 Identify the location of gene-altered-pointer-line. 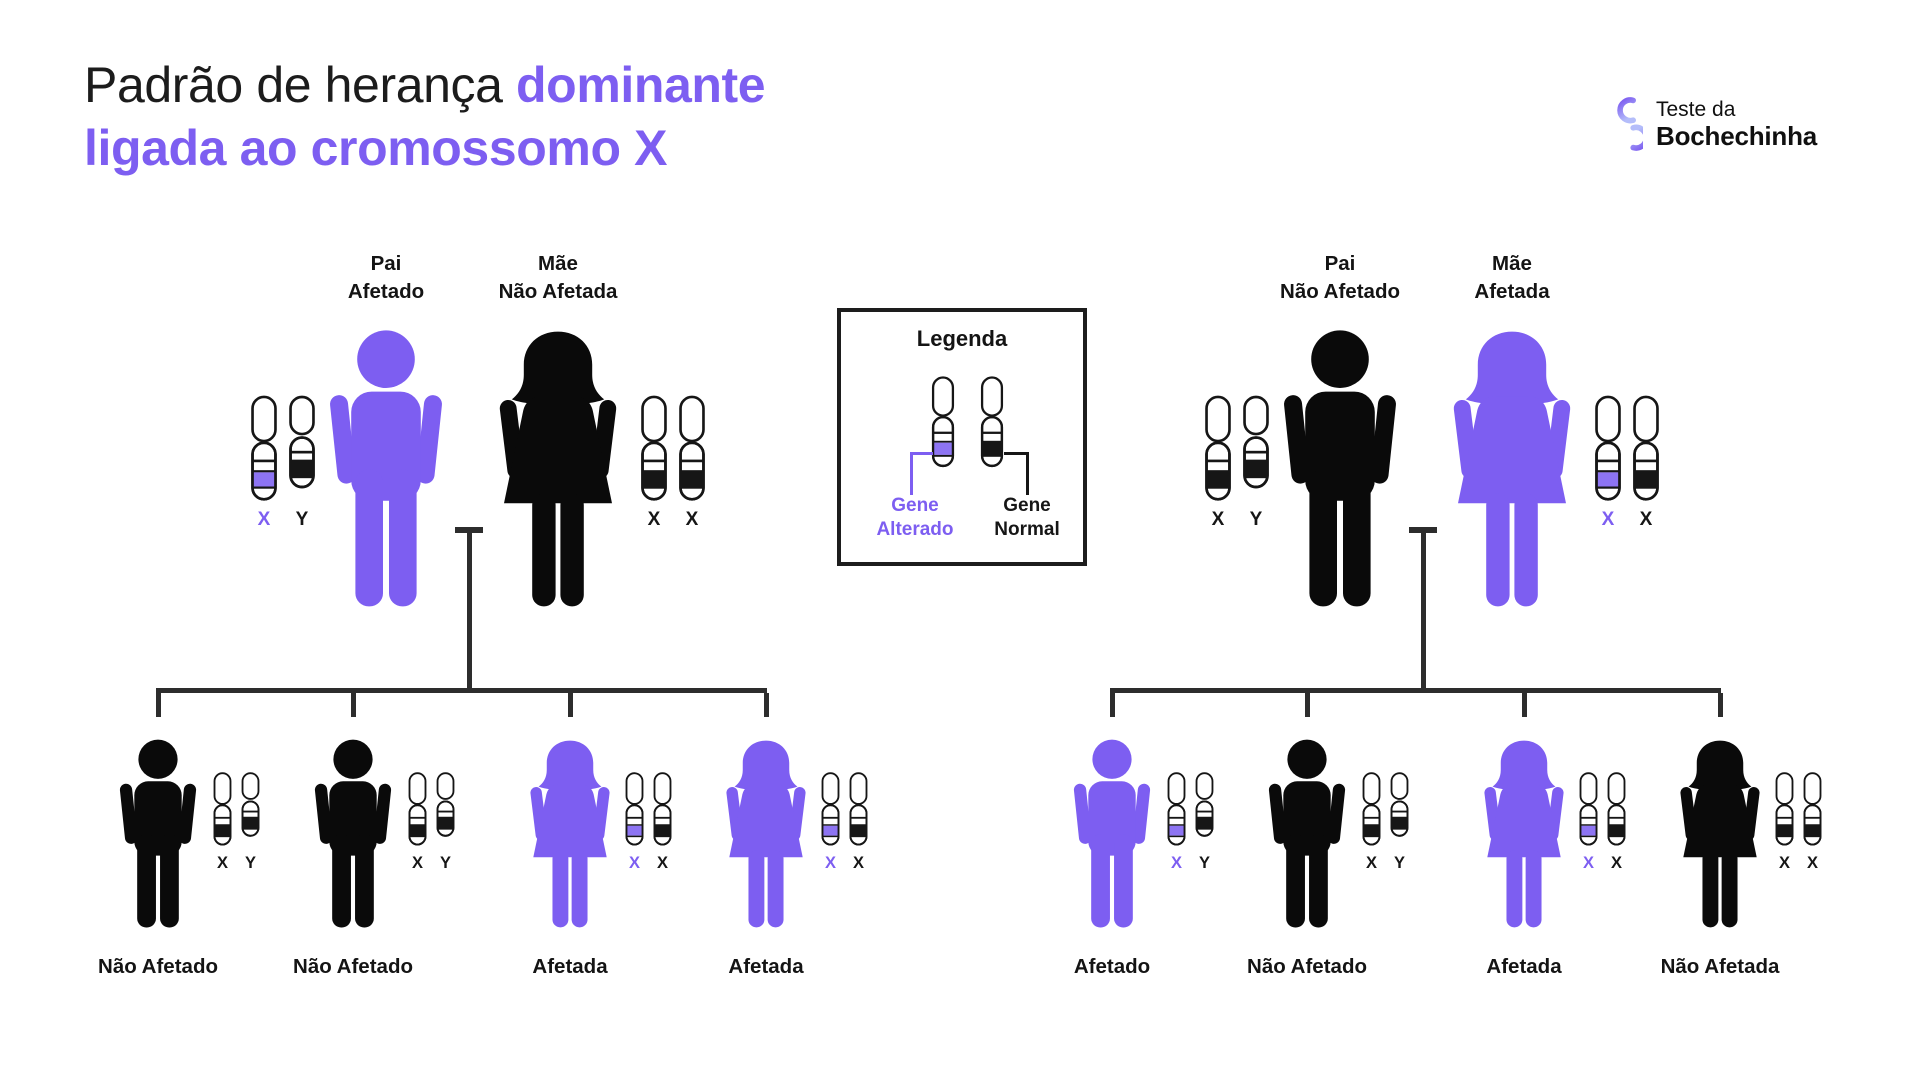
(921, 473).